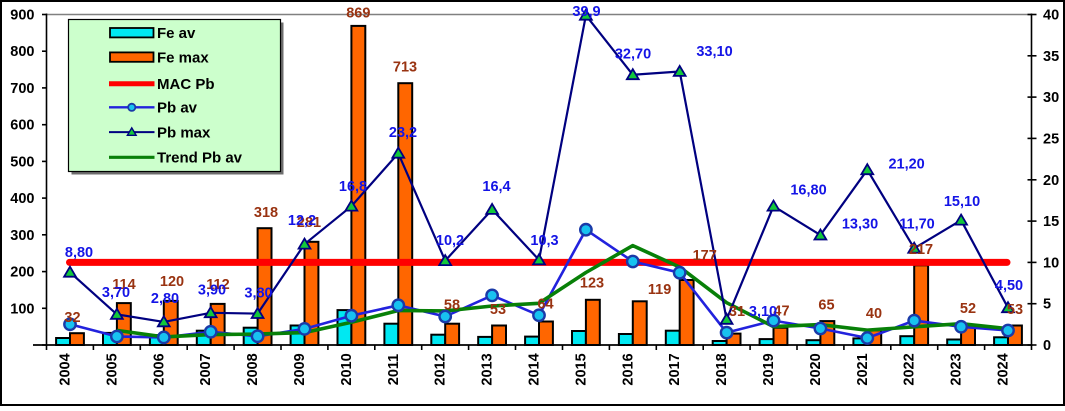  I want to click on svg-text: 2024, so click(1004, 369).